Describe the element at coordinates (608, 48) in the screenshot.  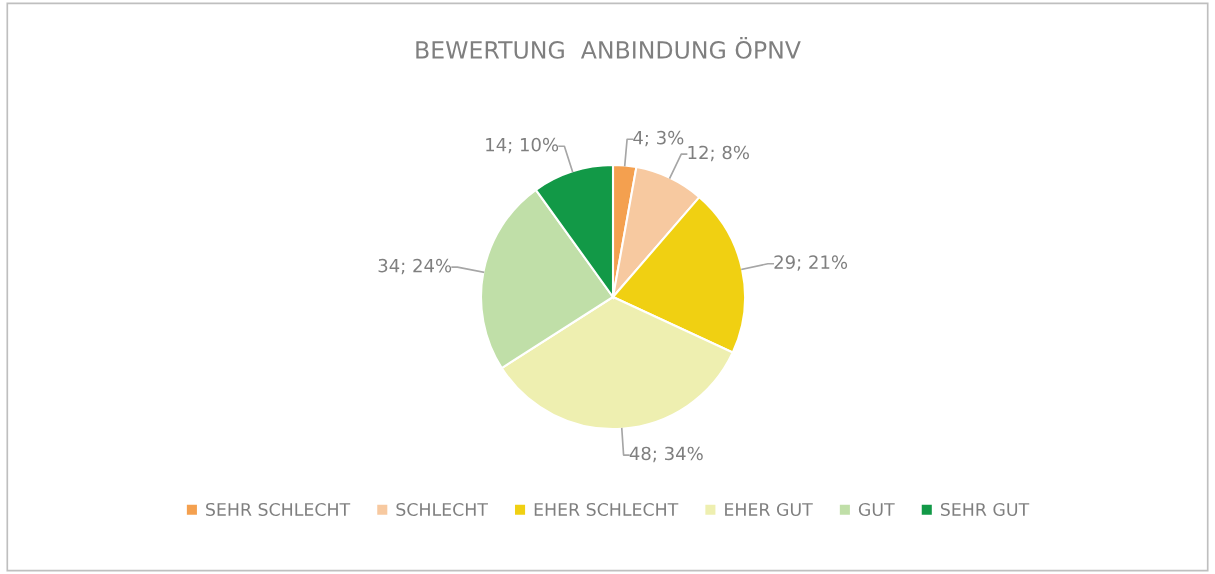
I see `chart-title: BEWERTUNG ANBINDUNG ÖPNV` at that location.